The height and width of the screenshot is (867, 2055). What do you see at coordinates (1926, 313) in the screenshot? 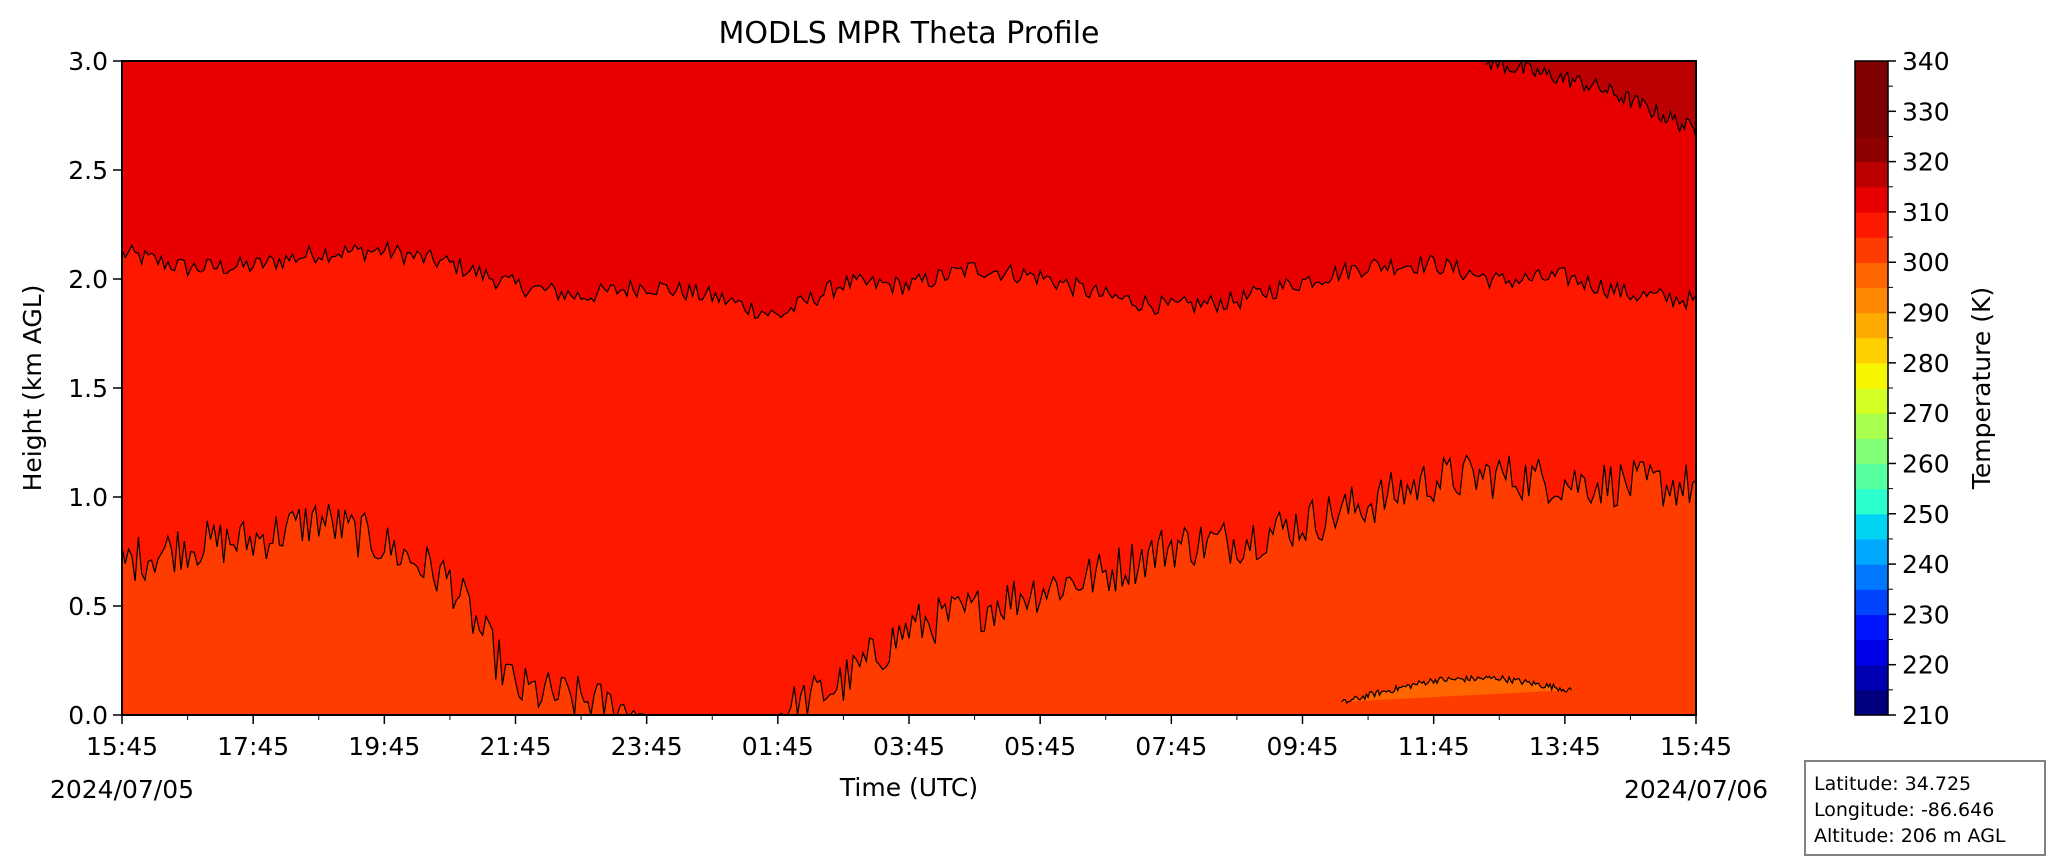
I see `colorbar-tick-label: 290` at bounding box center [1926, 313].